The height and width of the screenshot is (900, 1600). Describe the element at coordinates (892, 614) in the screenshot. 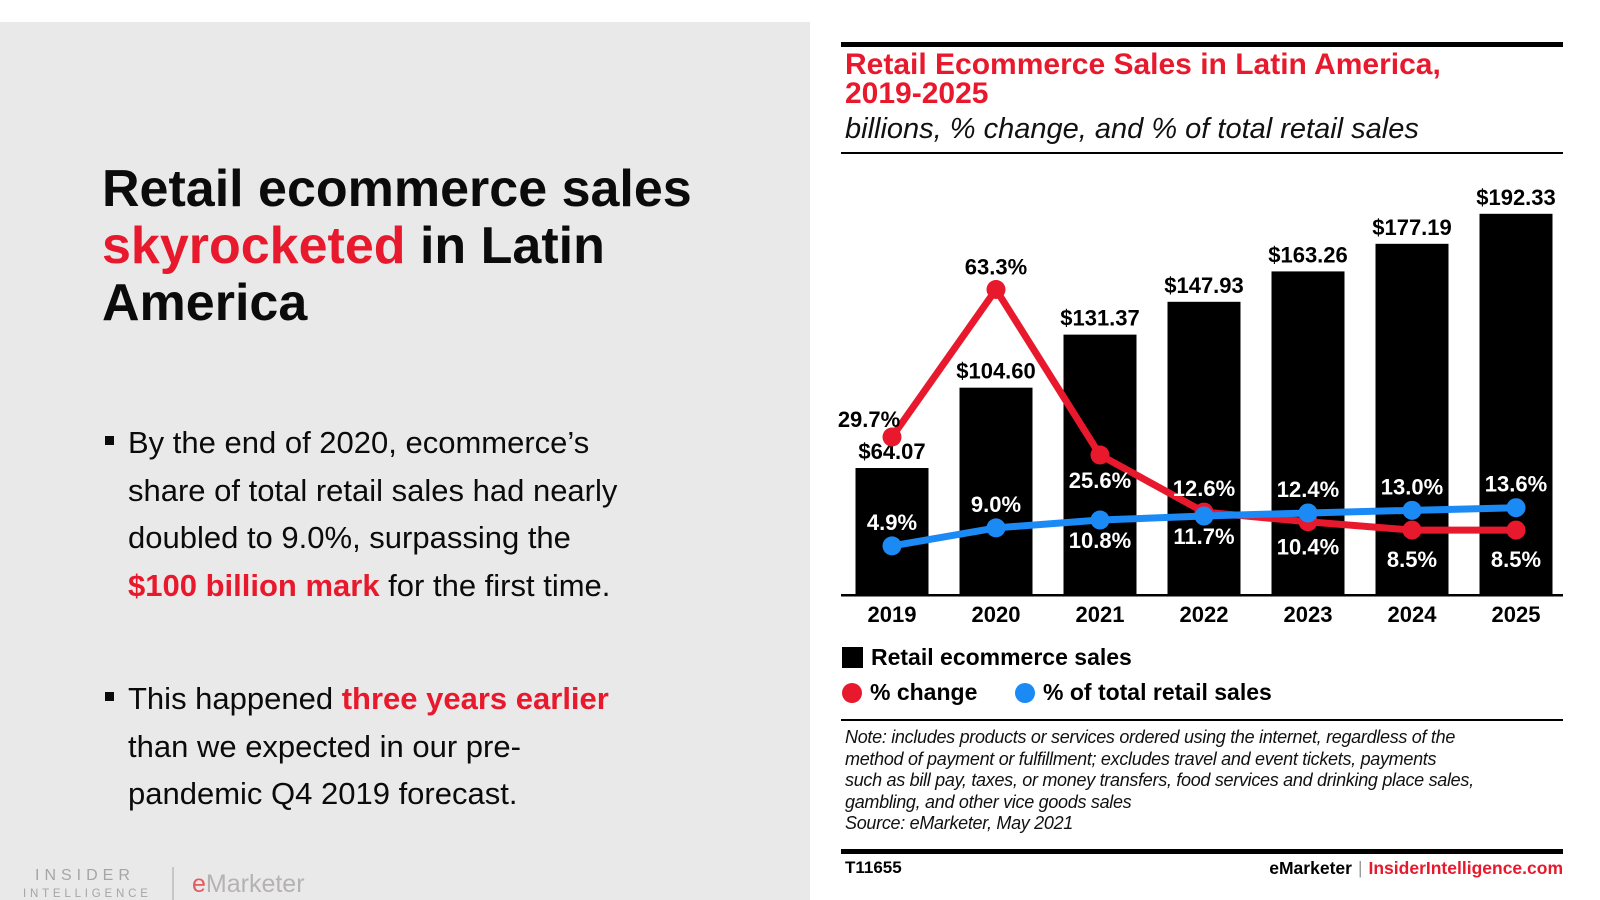

I see `x-tick-2019: 2019` at that location.